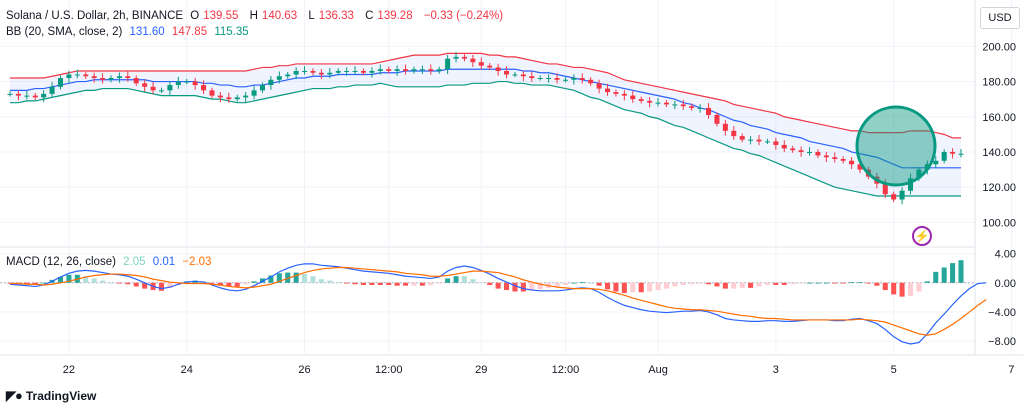 This screenshot has width=1024, height=406. Describe the element at coordinates (51, 395) in the screenshot. I see `tradingview-logo: ◤● TradingView` at that location.